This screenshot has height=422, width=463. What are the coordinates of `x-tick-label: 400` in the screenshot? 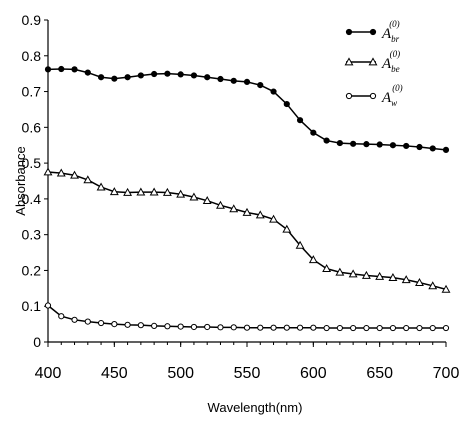 It's located at (48, 373).